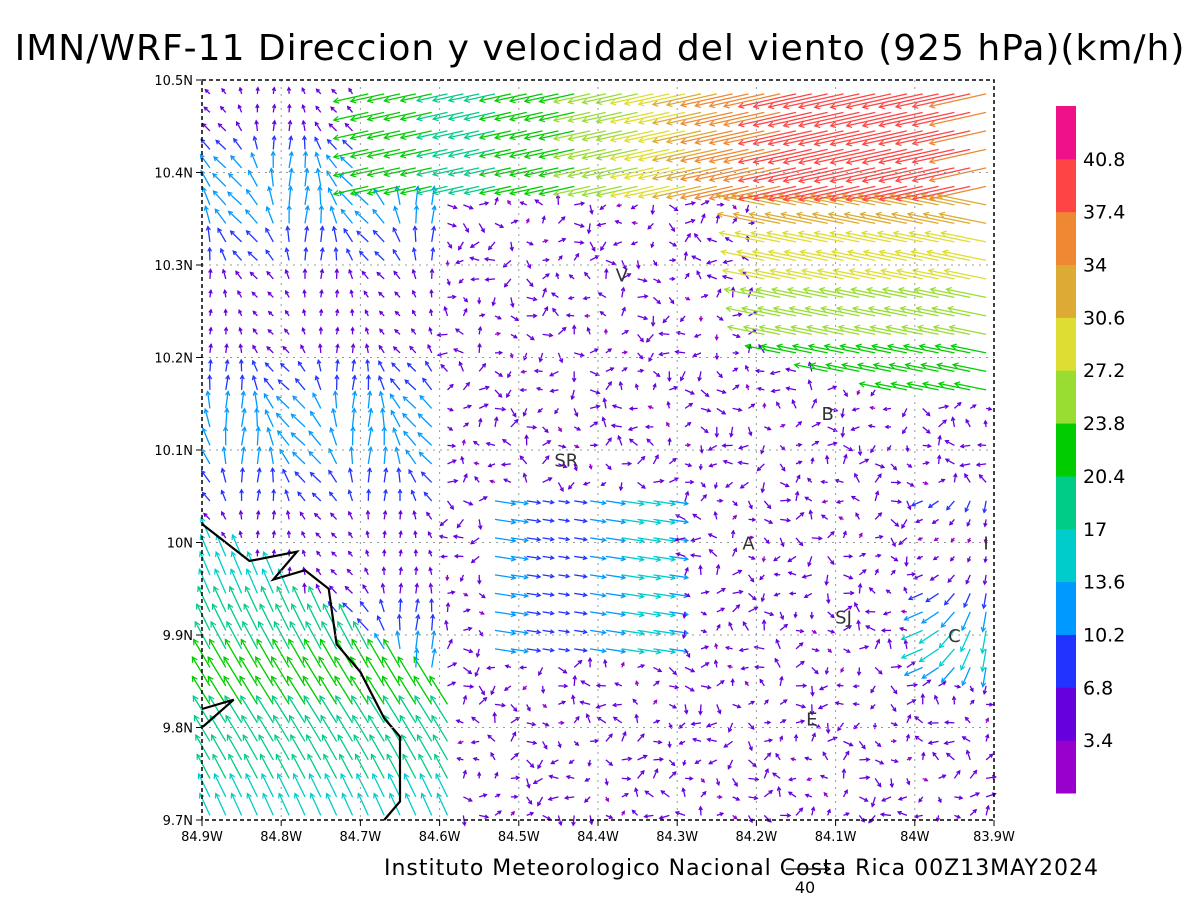 Image resolution: width=1200 pixels, height=900 pixels. Describe the element at coordinates (281, 837) in the screenshot. I see `x-tick-label: 84.8W` at that location.